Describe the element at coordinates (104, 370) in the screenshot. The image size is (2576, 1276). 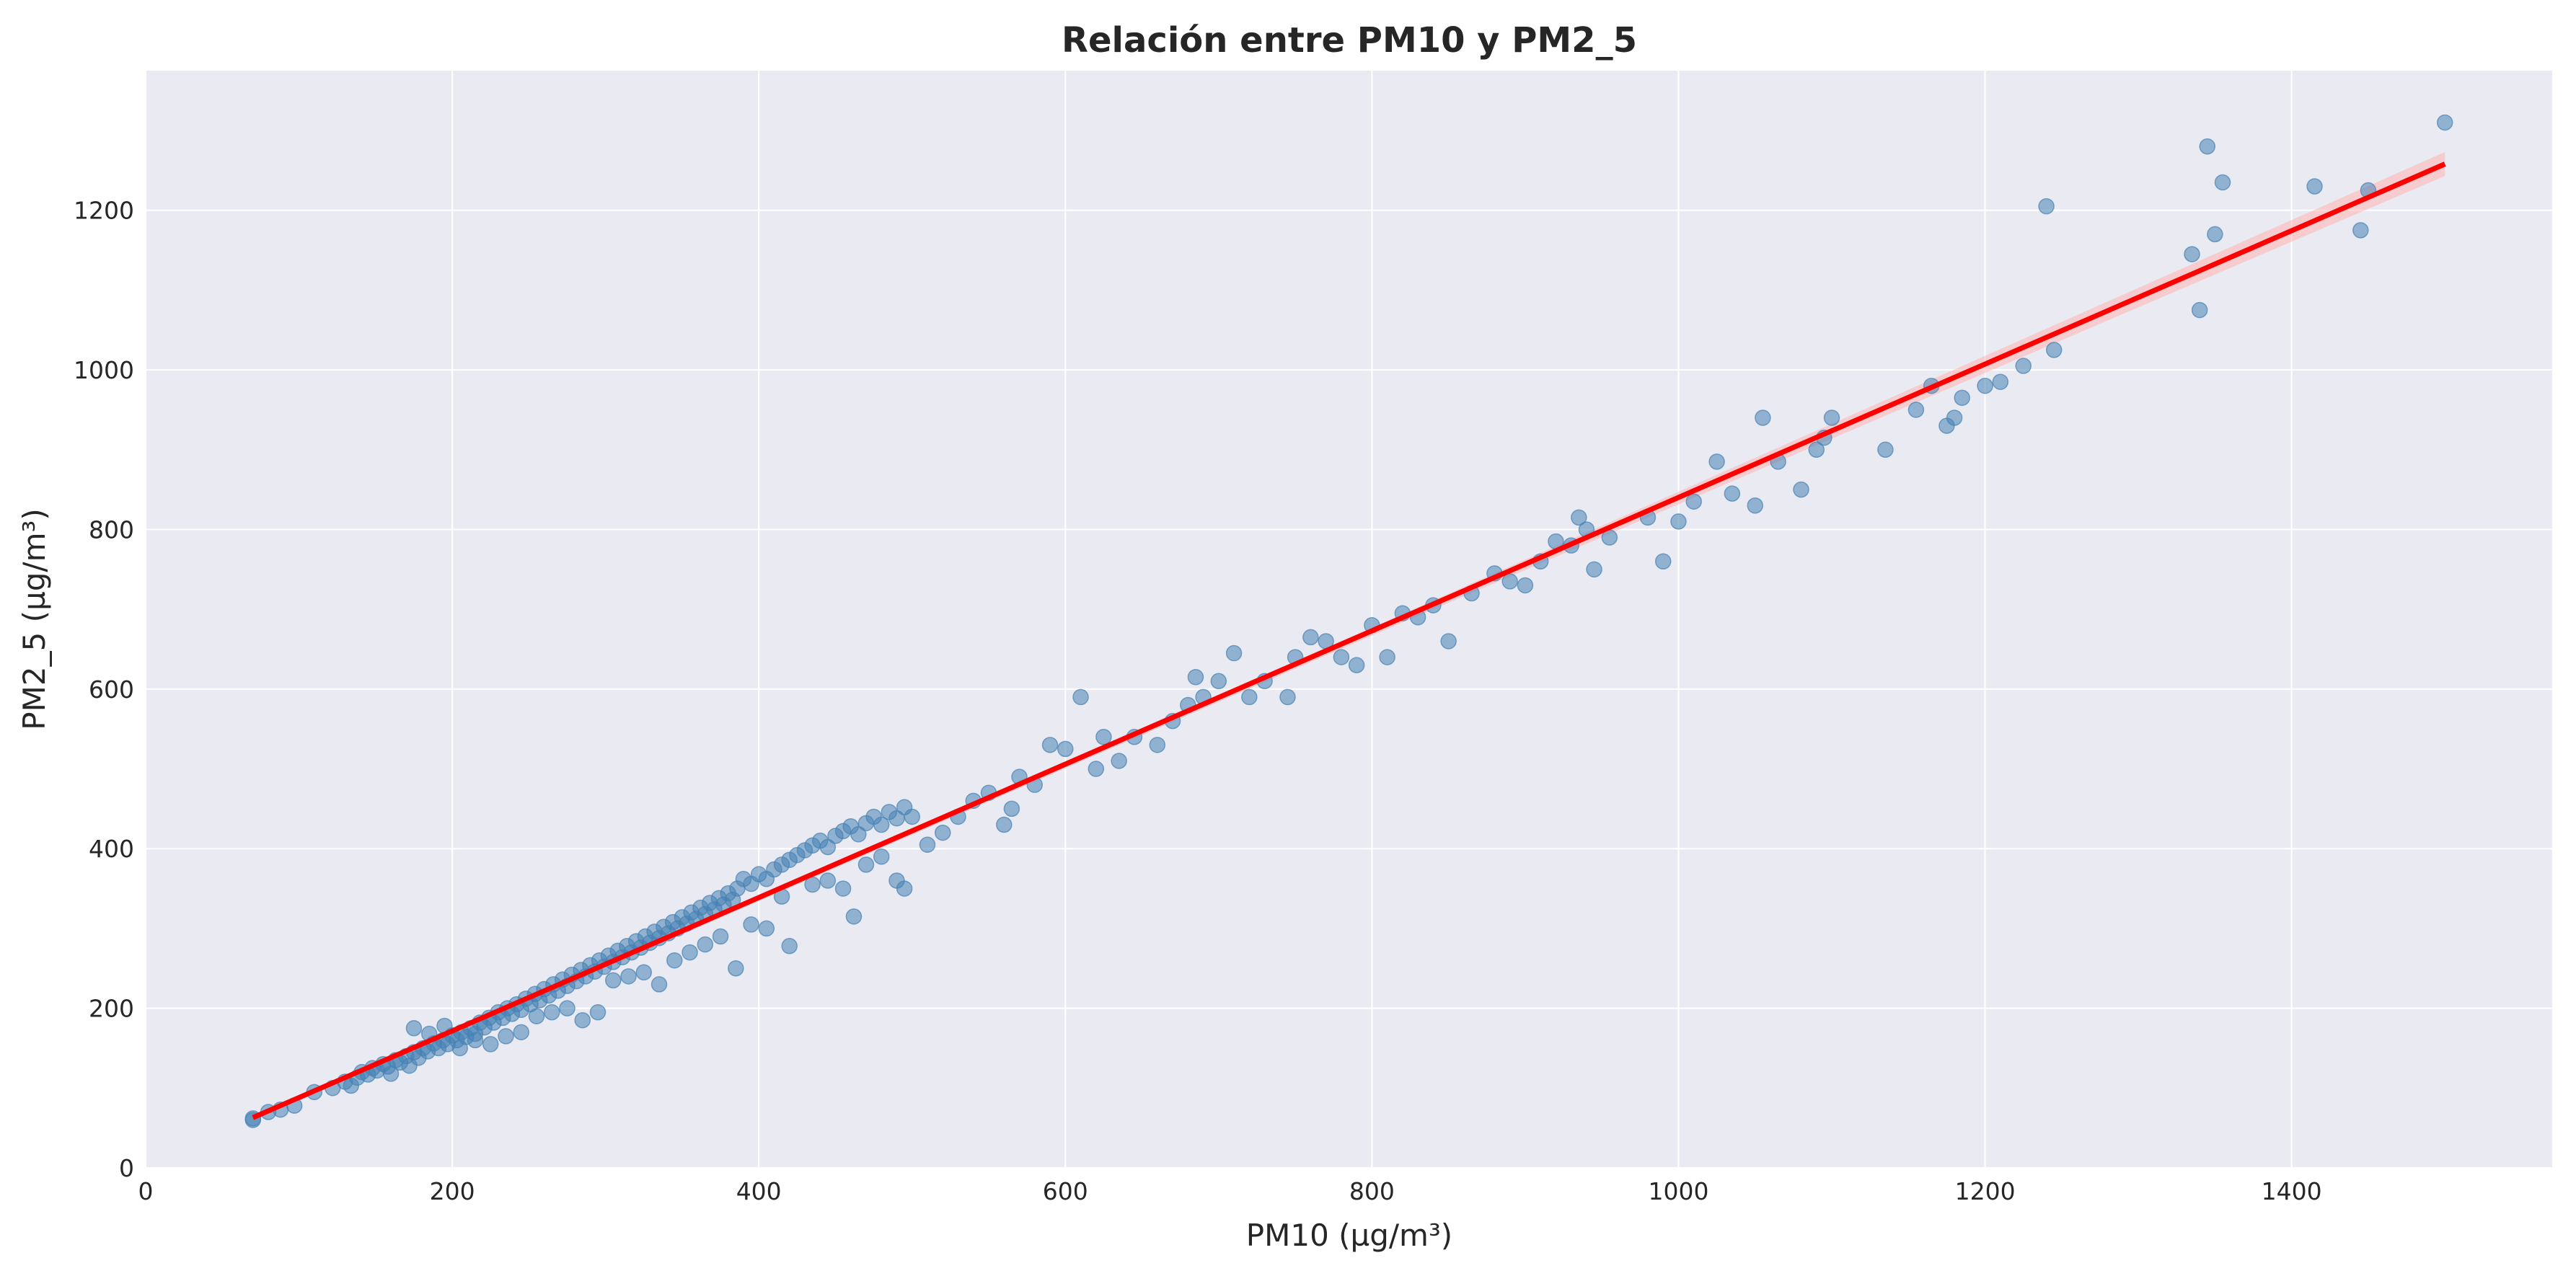
I see `y-tick-label: 1000` at that location.